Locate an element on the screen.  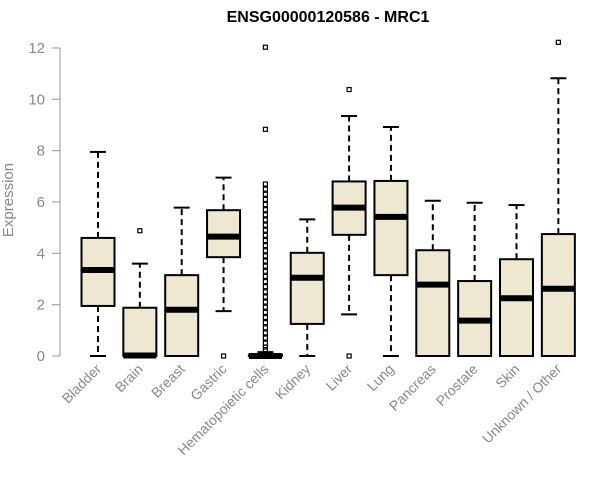
x-category-label: Pancreas is located at coordinates (412, 387).